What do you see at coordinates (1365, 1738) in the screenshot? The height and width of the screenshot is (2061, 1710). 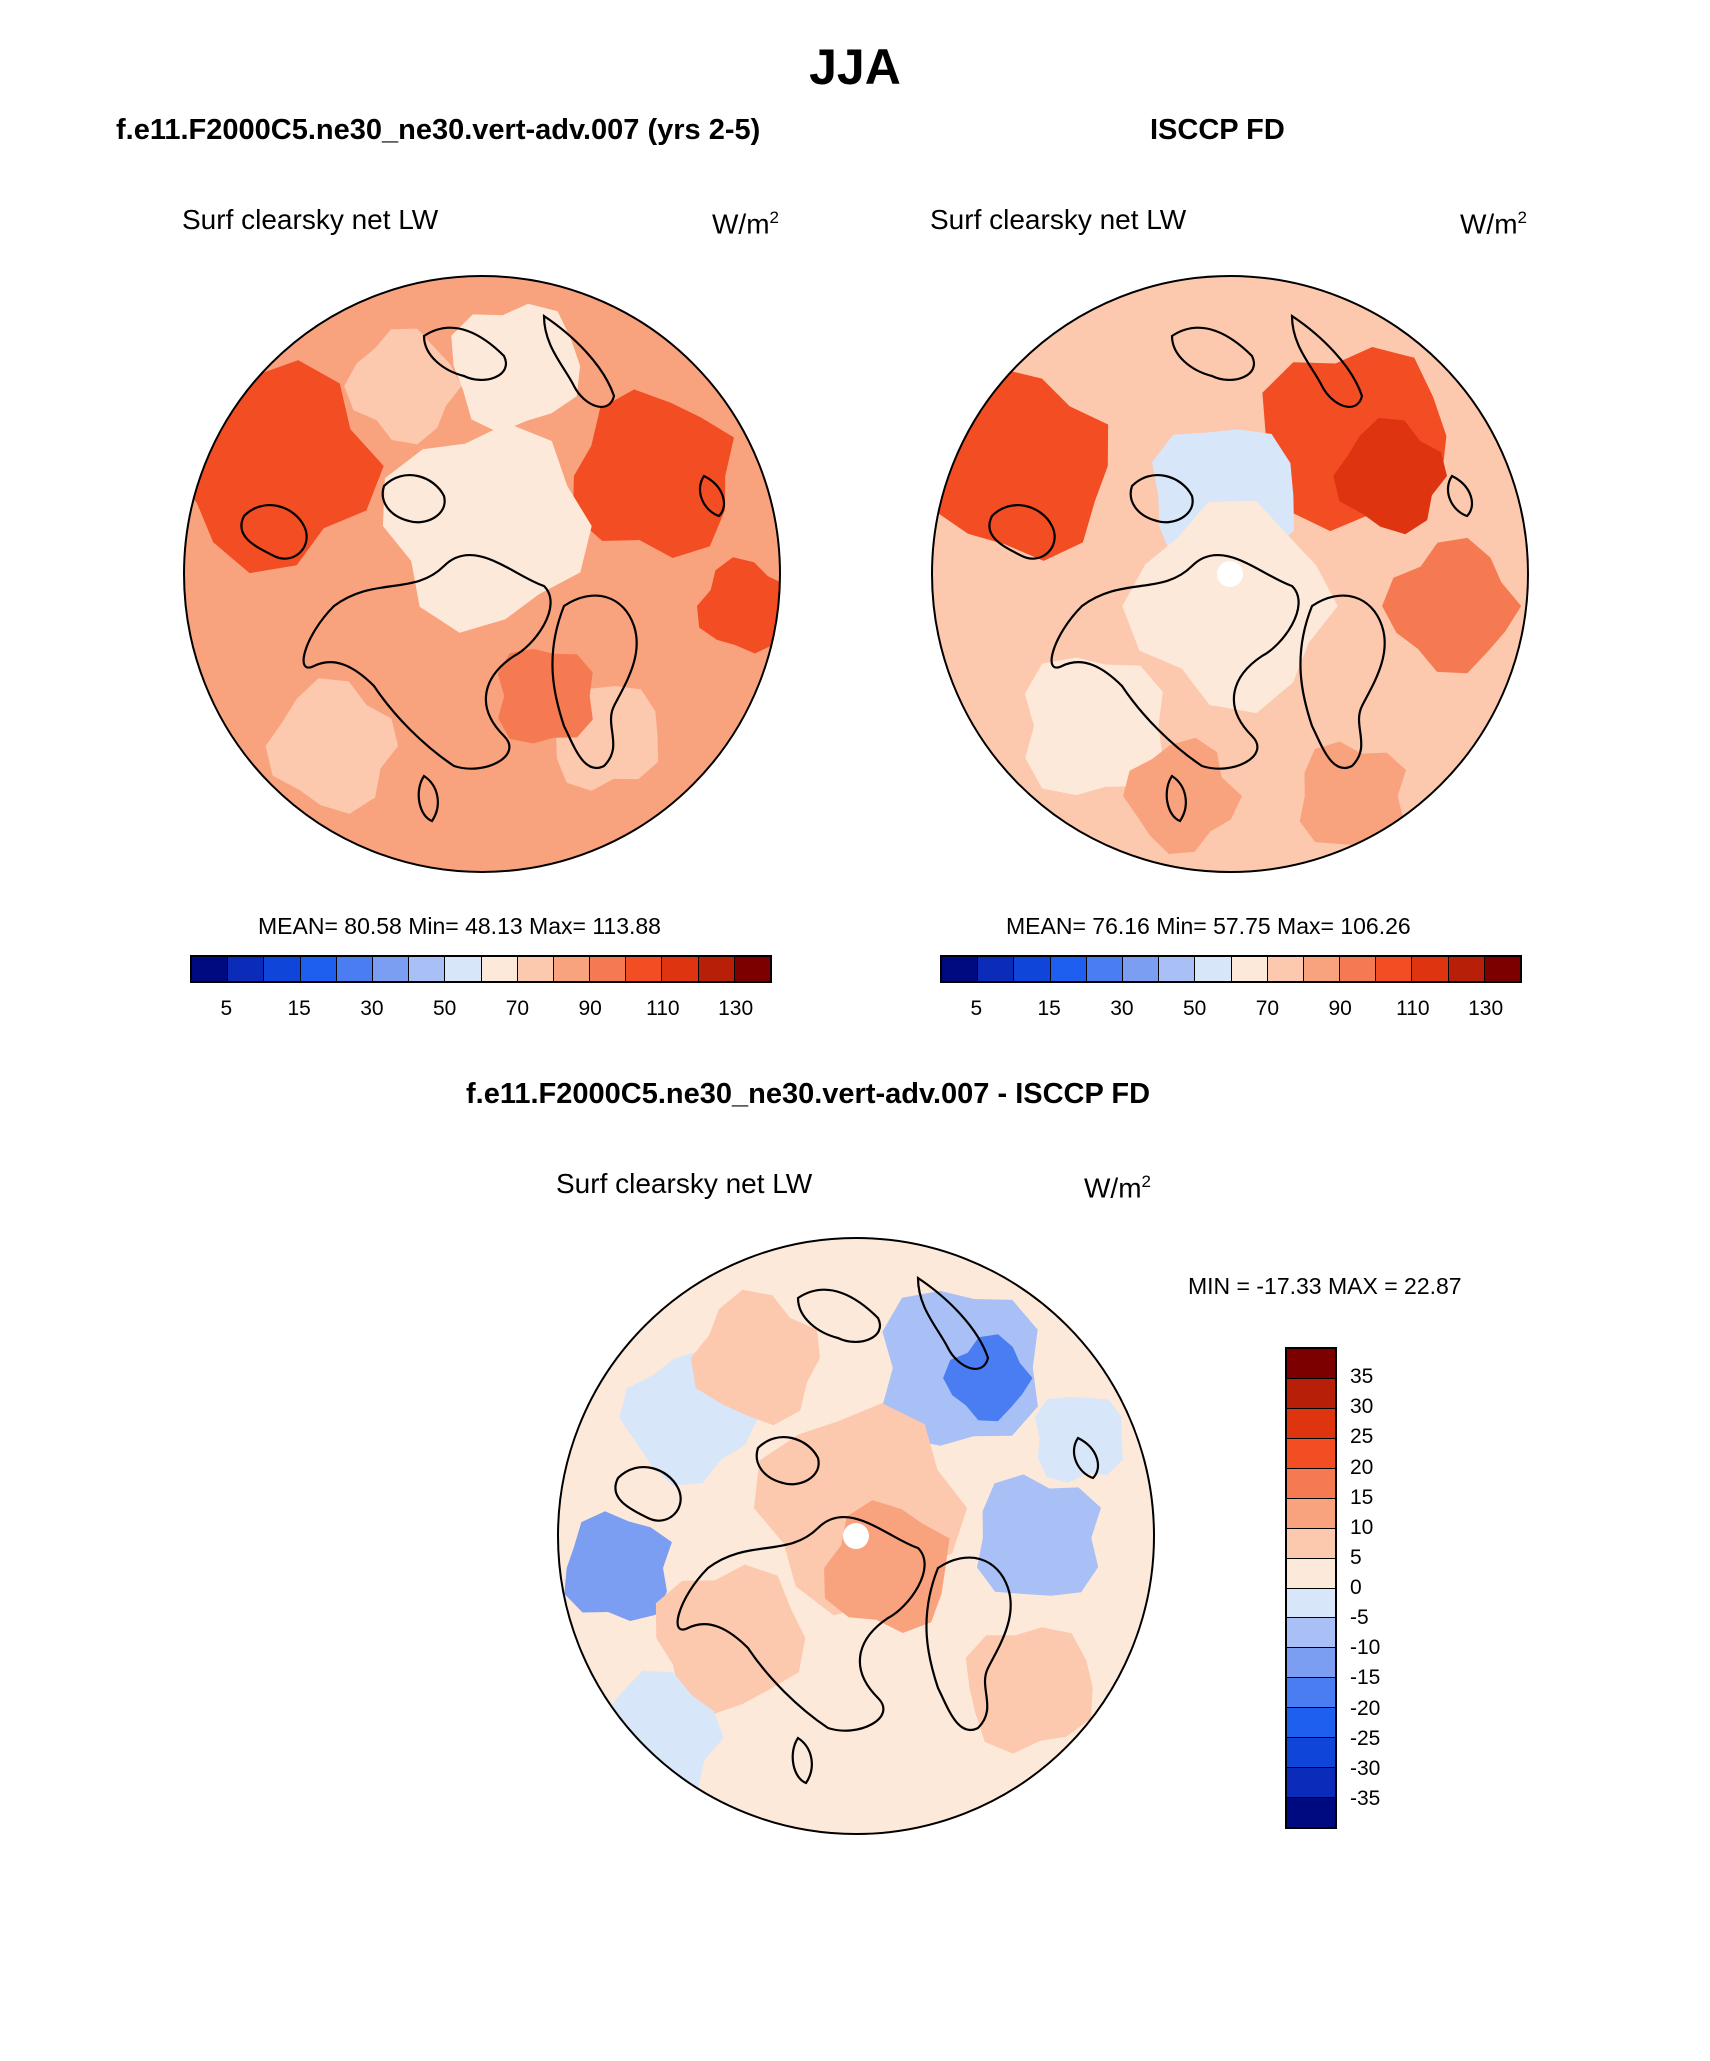 I see `colorbar-tick-label: -25` at bounding box center [1365, 1738].